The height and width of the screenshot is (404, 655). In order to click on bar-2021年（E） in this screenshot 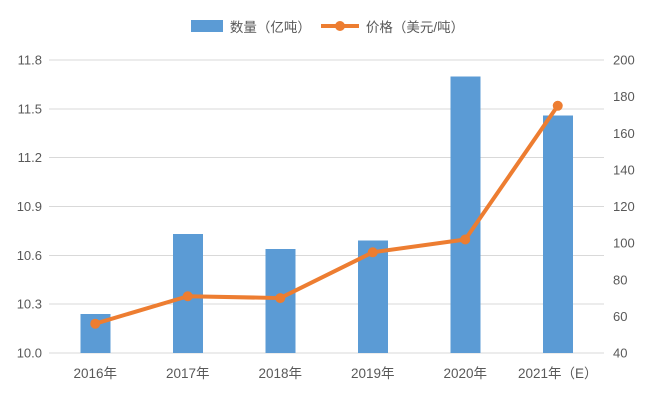, I will do `click(557, 234)`.